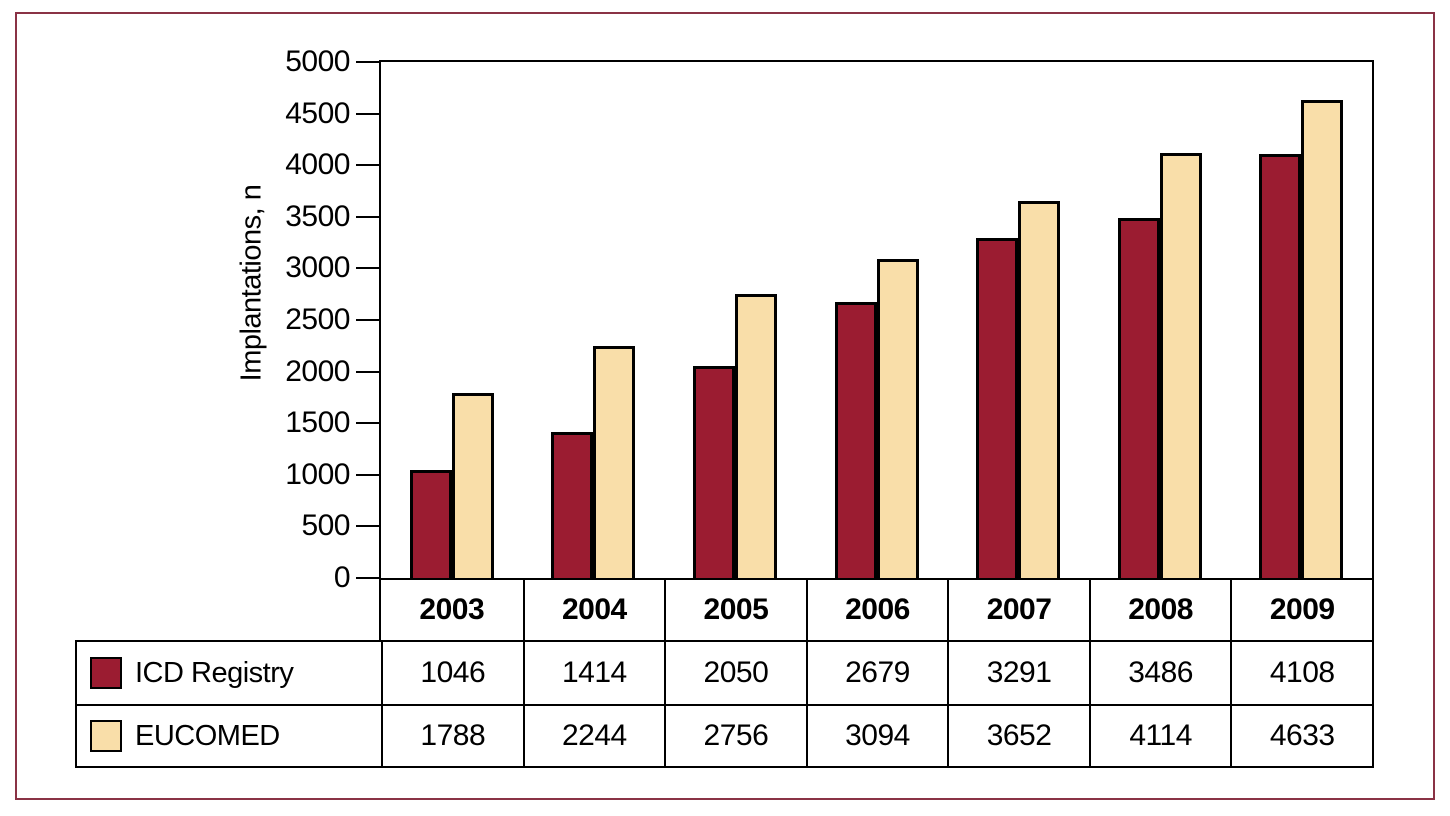  What do you see at coordinates (876, 735) in the screenshot?
I see `value-cell-eucomed-2006: 3094` at bounding box center [876, 735].